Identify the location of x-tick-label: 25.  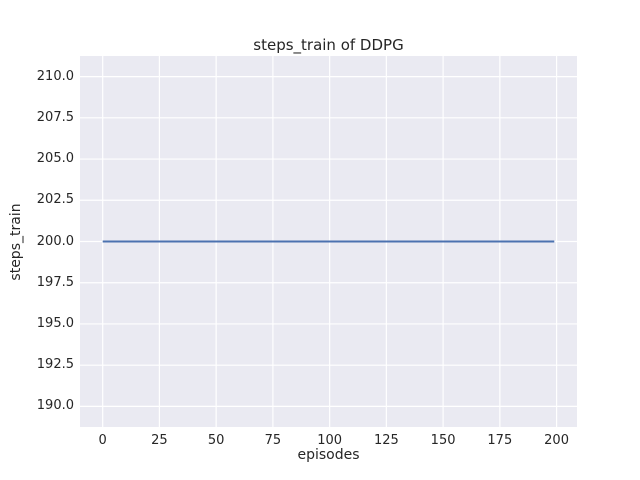
(159, 440).